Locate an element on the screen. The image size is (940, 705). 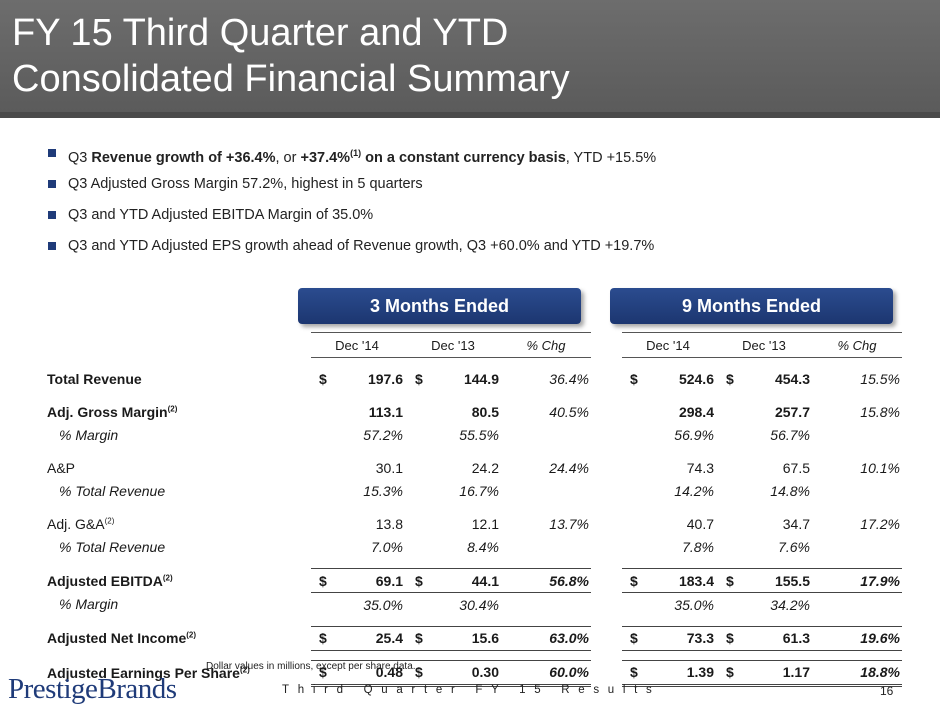
cell-value: 44.1 is located at coordinates (485, 580).